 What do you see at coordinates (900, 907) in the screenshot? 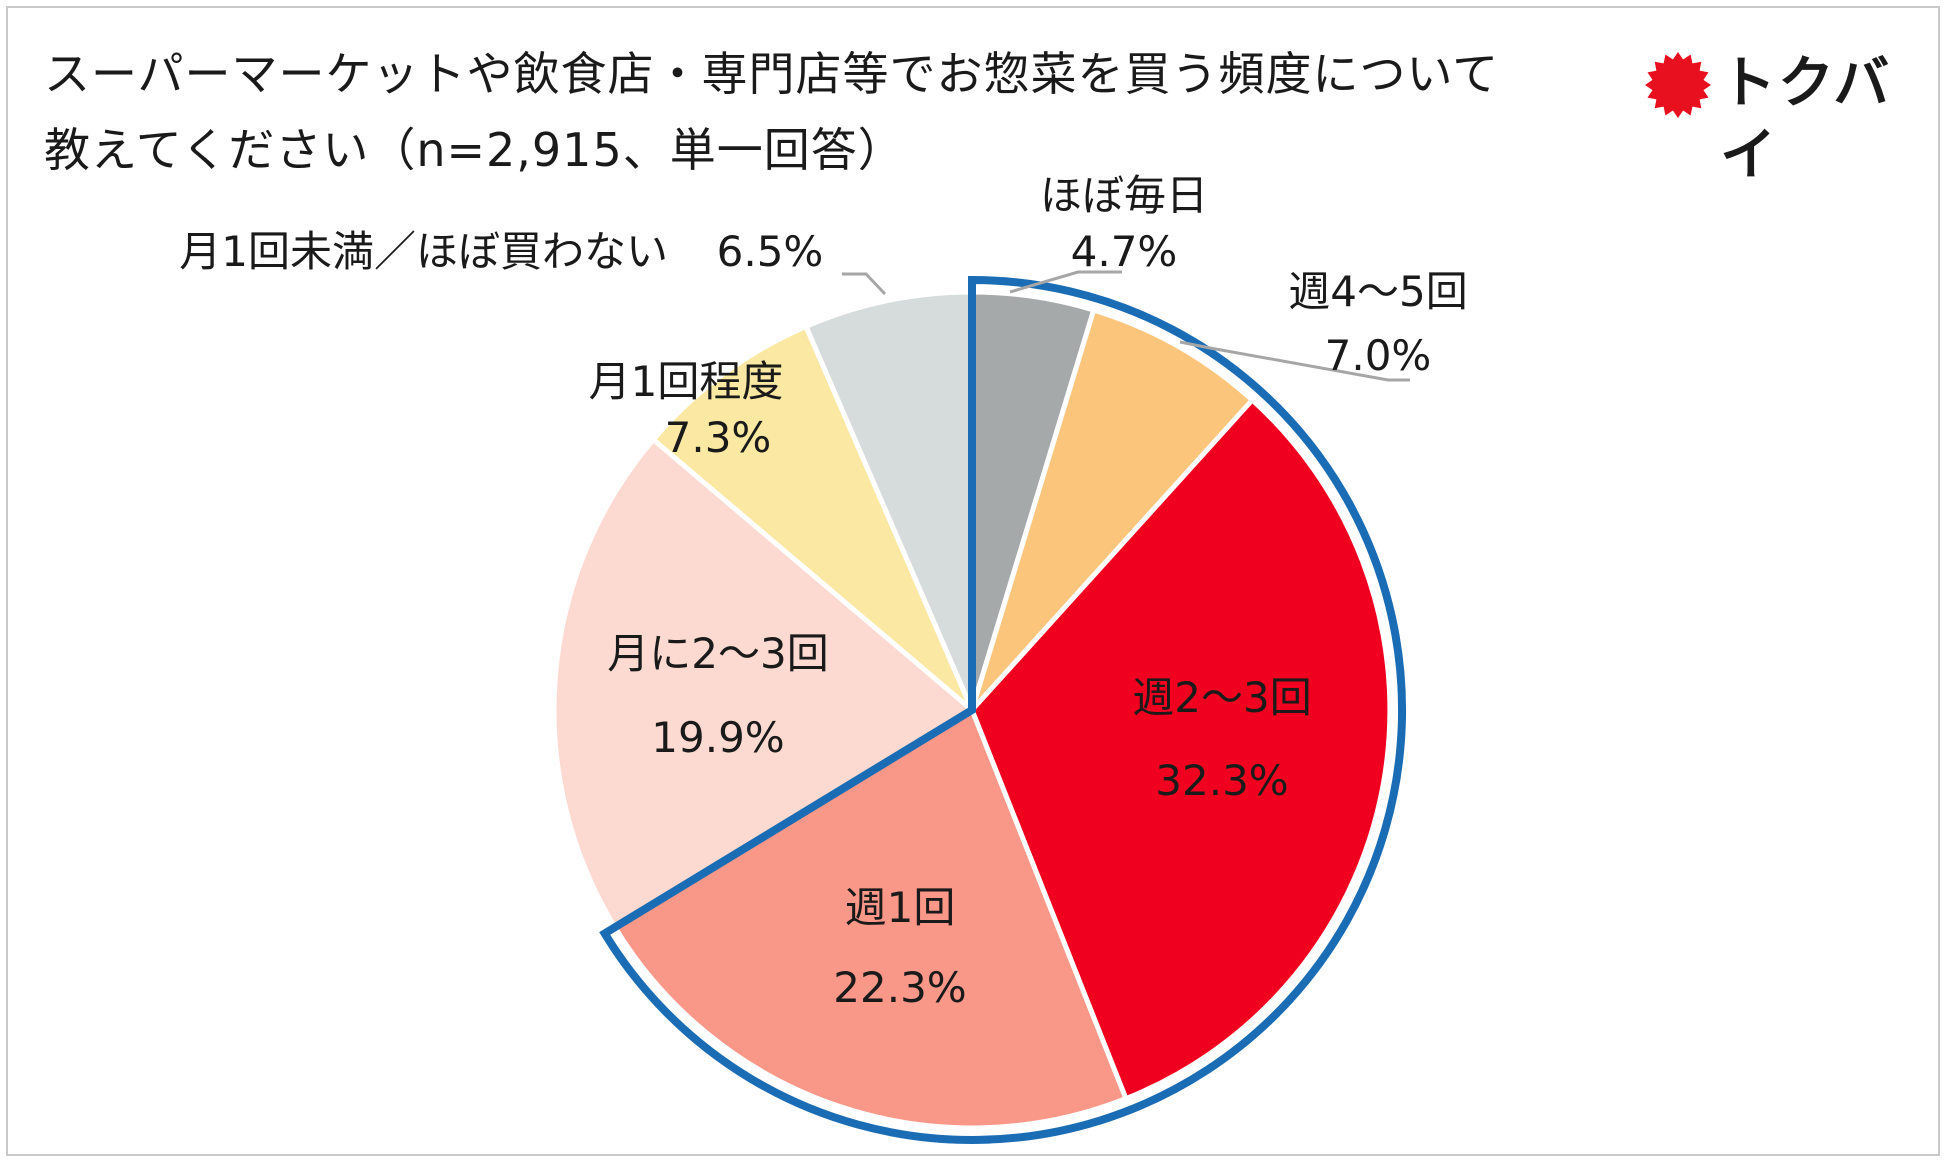
I see `slice-label-4: 週1回` at bounding box center [900, 907].